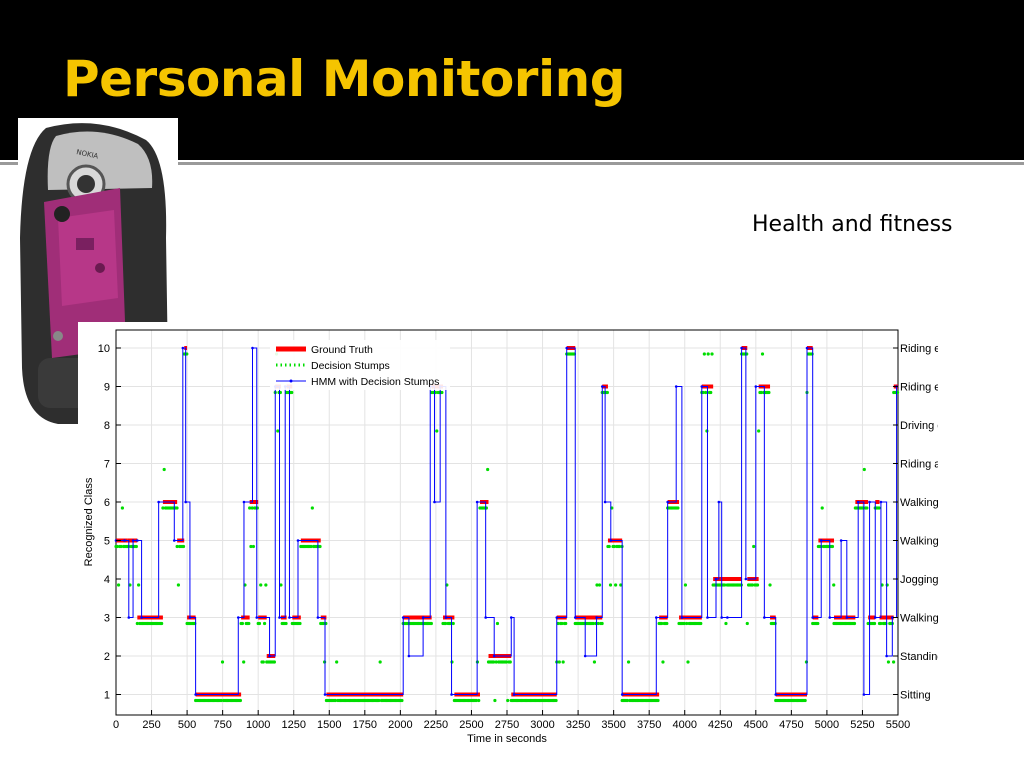  What do you see at coordinates (542, 725) in the screenshot?
I see `x-tick-label: 3000` at bounding box center [542, 725].